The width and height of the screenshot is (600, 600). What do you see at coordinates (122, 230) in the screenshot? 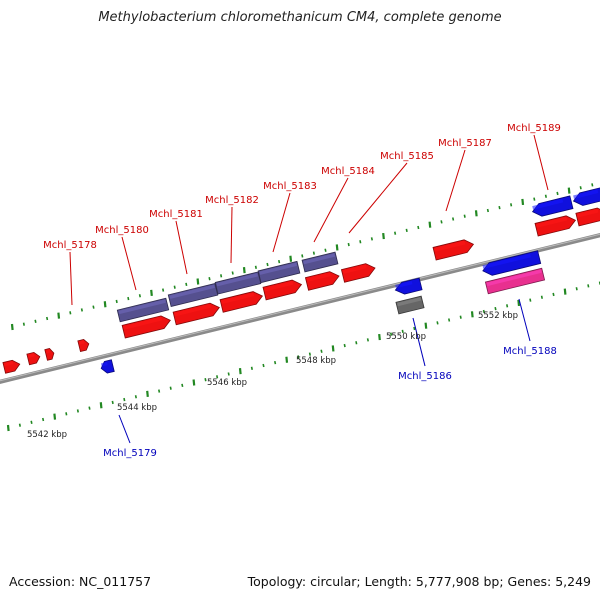
I see `gene-label-mchl-5180: Mchl_5180` at bounding box center [122, 230].